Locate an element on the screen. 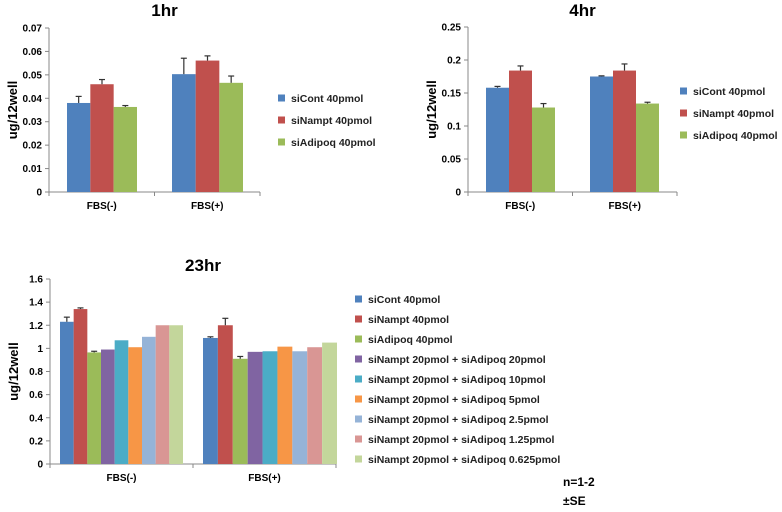  y-tick-label: 0.02 is located at coordinates (33, 146).